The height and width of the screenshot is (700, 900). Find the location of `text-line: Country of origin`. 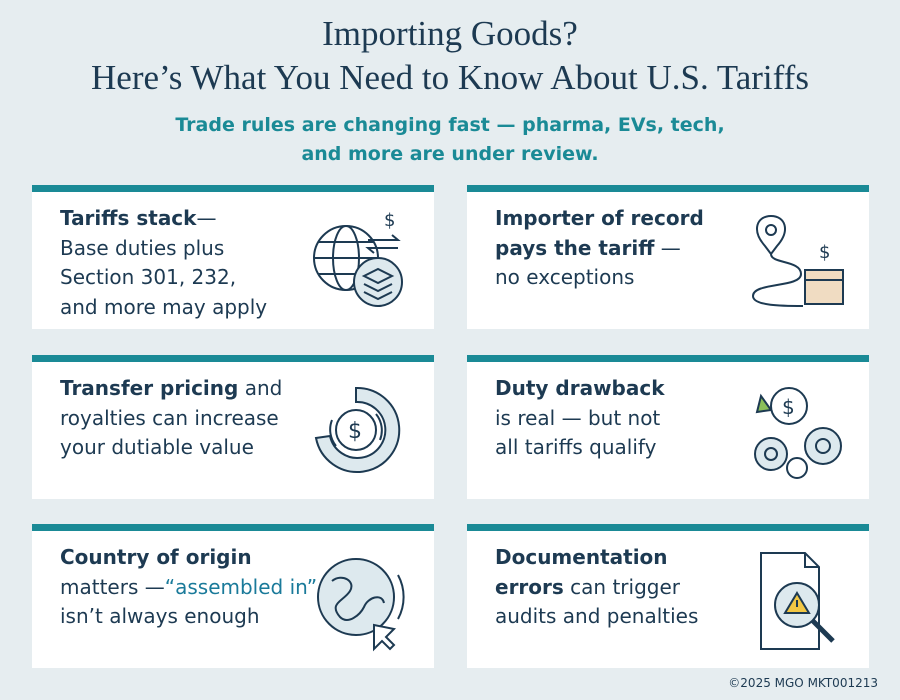

text-line: Country of origin is located at coordinates (188, 558).